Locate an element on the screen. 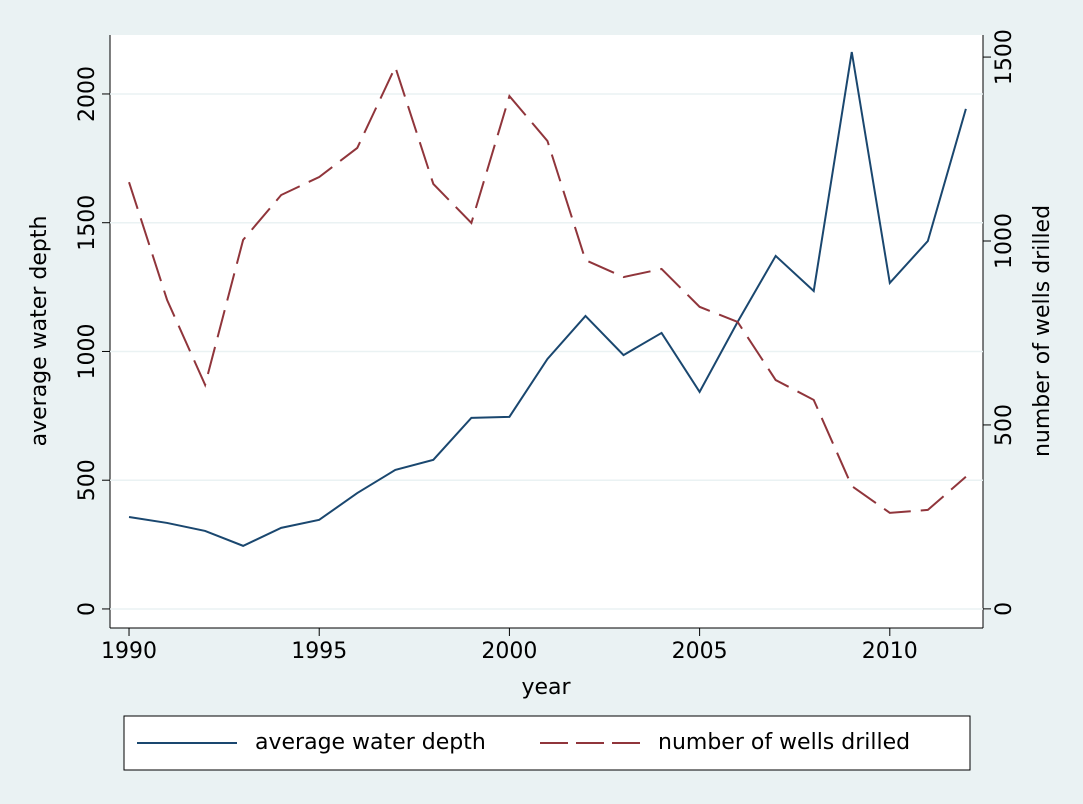  legend-label: average water depth is located at coordinates (370, 742).